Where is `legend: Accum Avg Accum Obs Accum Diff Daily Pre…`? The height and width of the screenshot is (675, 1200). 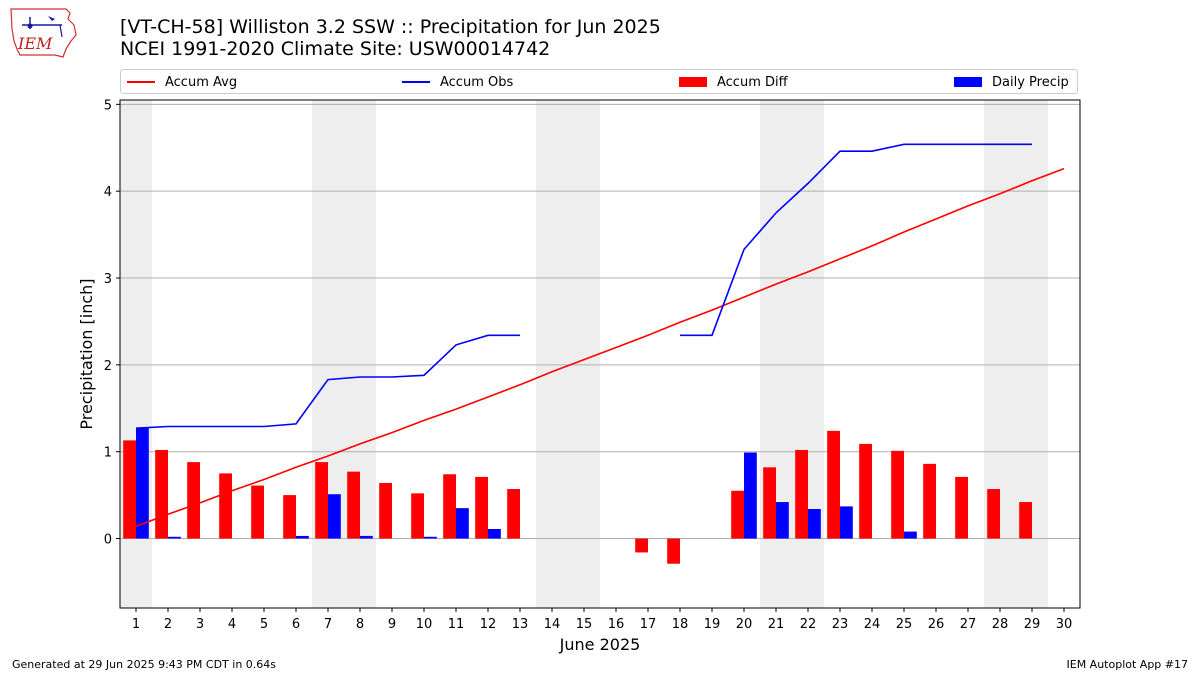
legend: Accum Avg Accum Obs Accum Diff Daily Pre… is located at coordinates (599, 81).